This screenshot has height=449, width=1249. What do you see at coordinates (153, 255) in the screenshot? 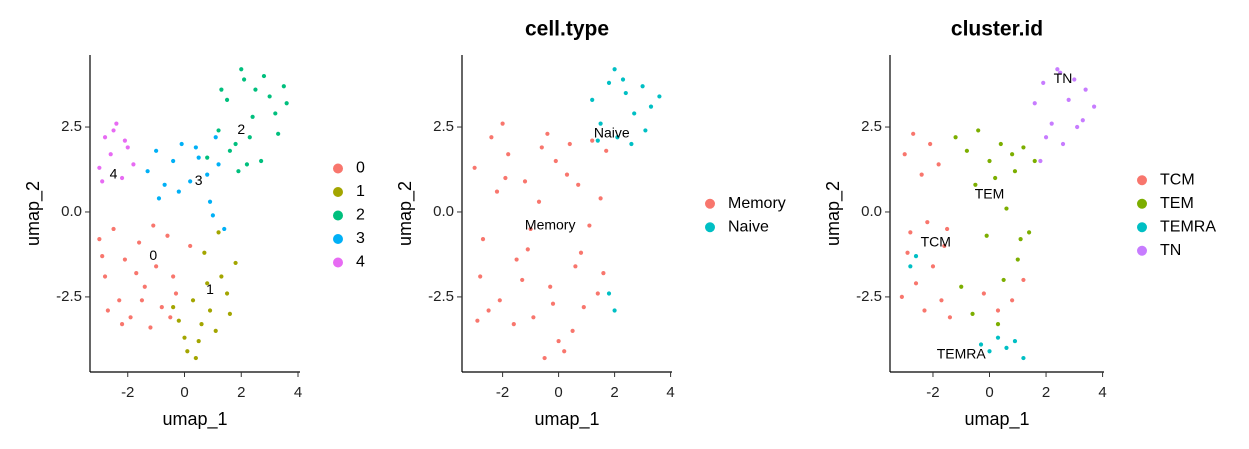
I see `cluster-label: 0` at bounding box center [153, 255].